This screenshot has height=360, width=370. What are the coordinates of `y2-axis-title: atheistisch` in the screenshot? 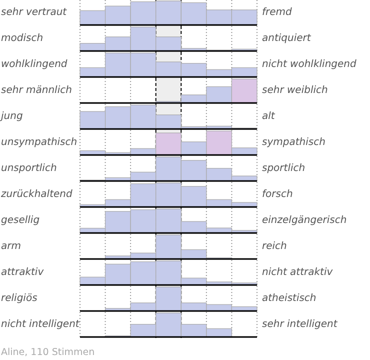 It's located at (289, 298).